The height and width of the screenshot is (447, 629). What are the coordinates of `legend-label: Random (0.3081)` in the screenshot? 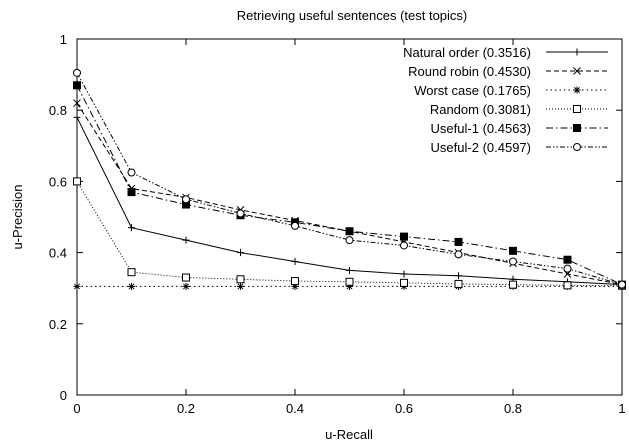 It's located at (480, 109).